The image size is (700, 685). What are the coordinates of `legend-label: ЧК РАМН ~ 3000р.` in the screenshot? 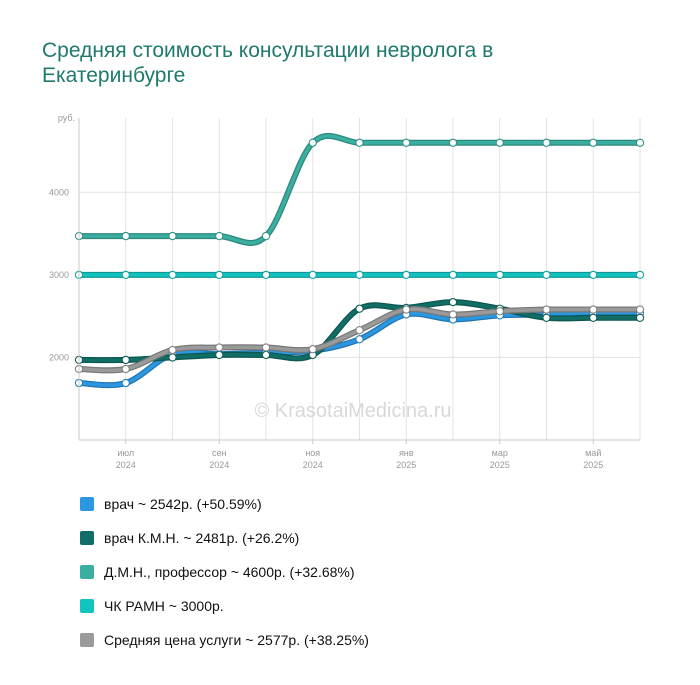 It's located at (164, 606).